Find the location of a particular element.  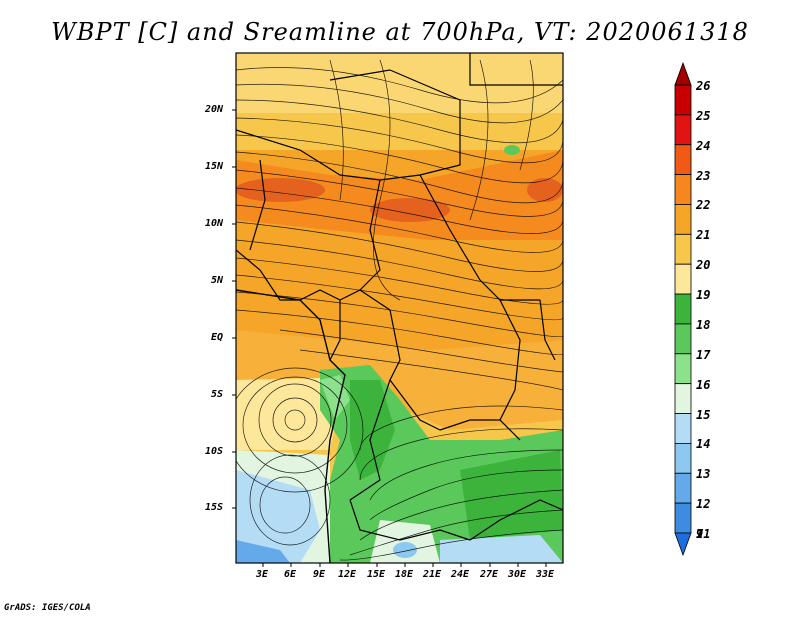

colorbar-label: 21 is located at coordinates (703, 235).